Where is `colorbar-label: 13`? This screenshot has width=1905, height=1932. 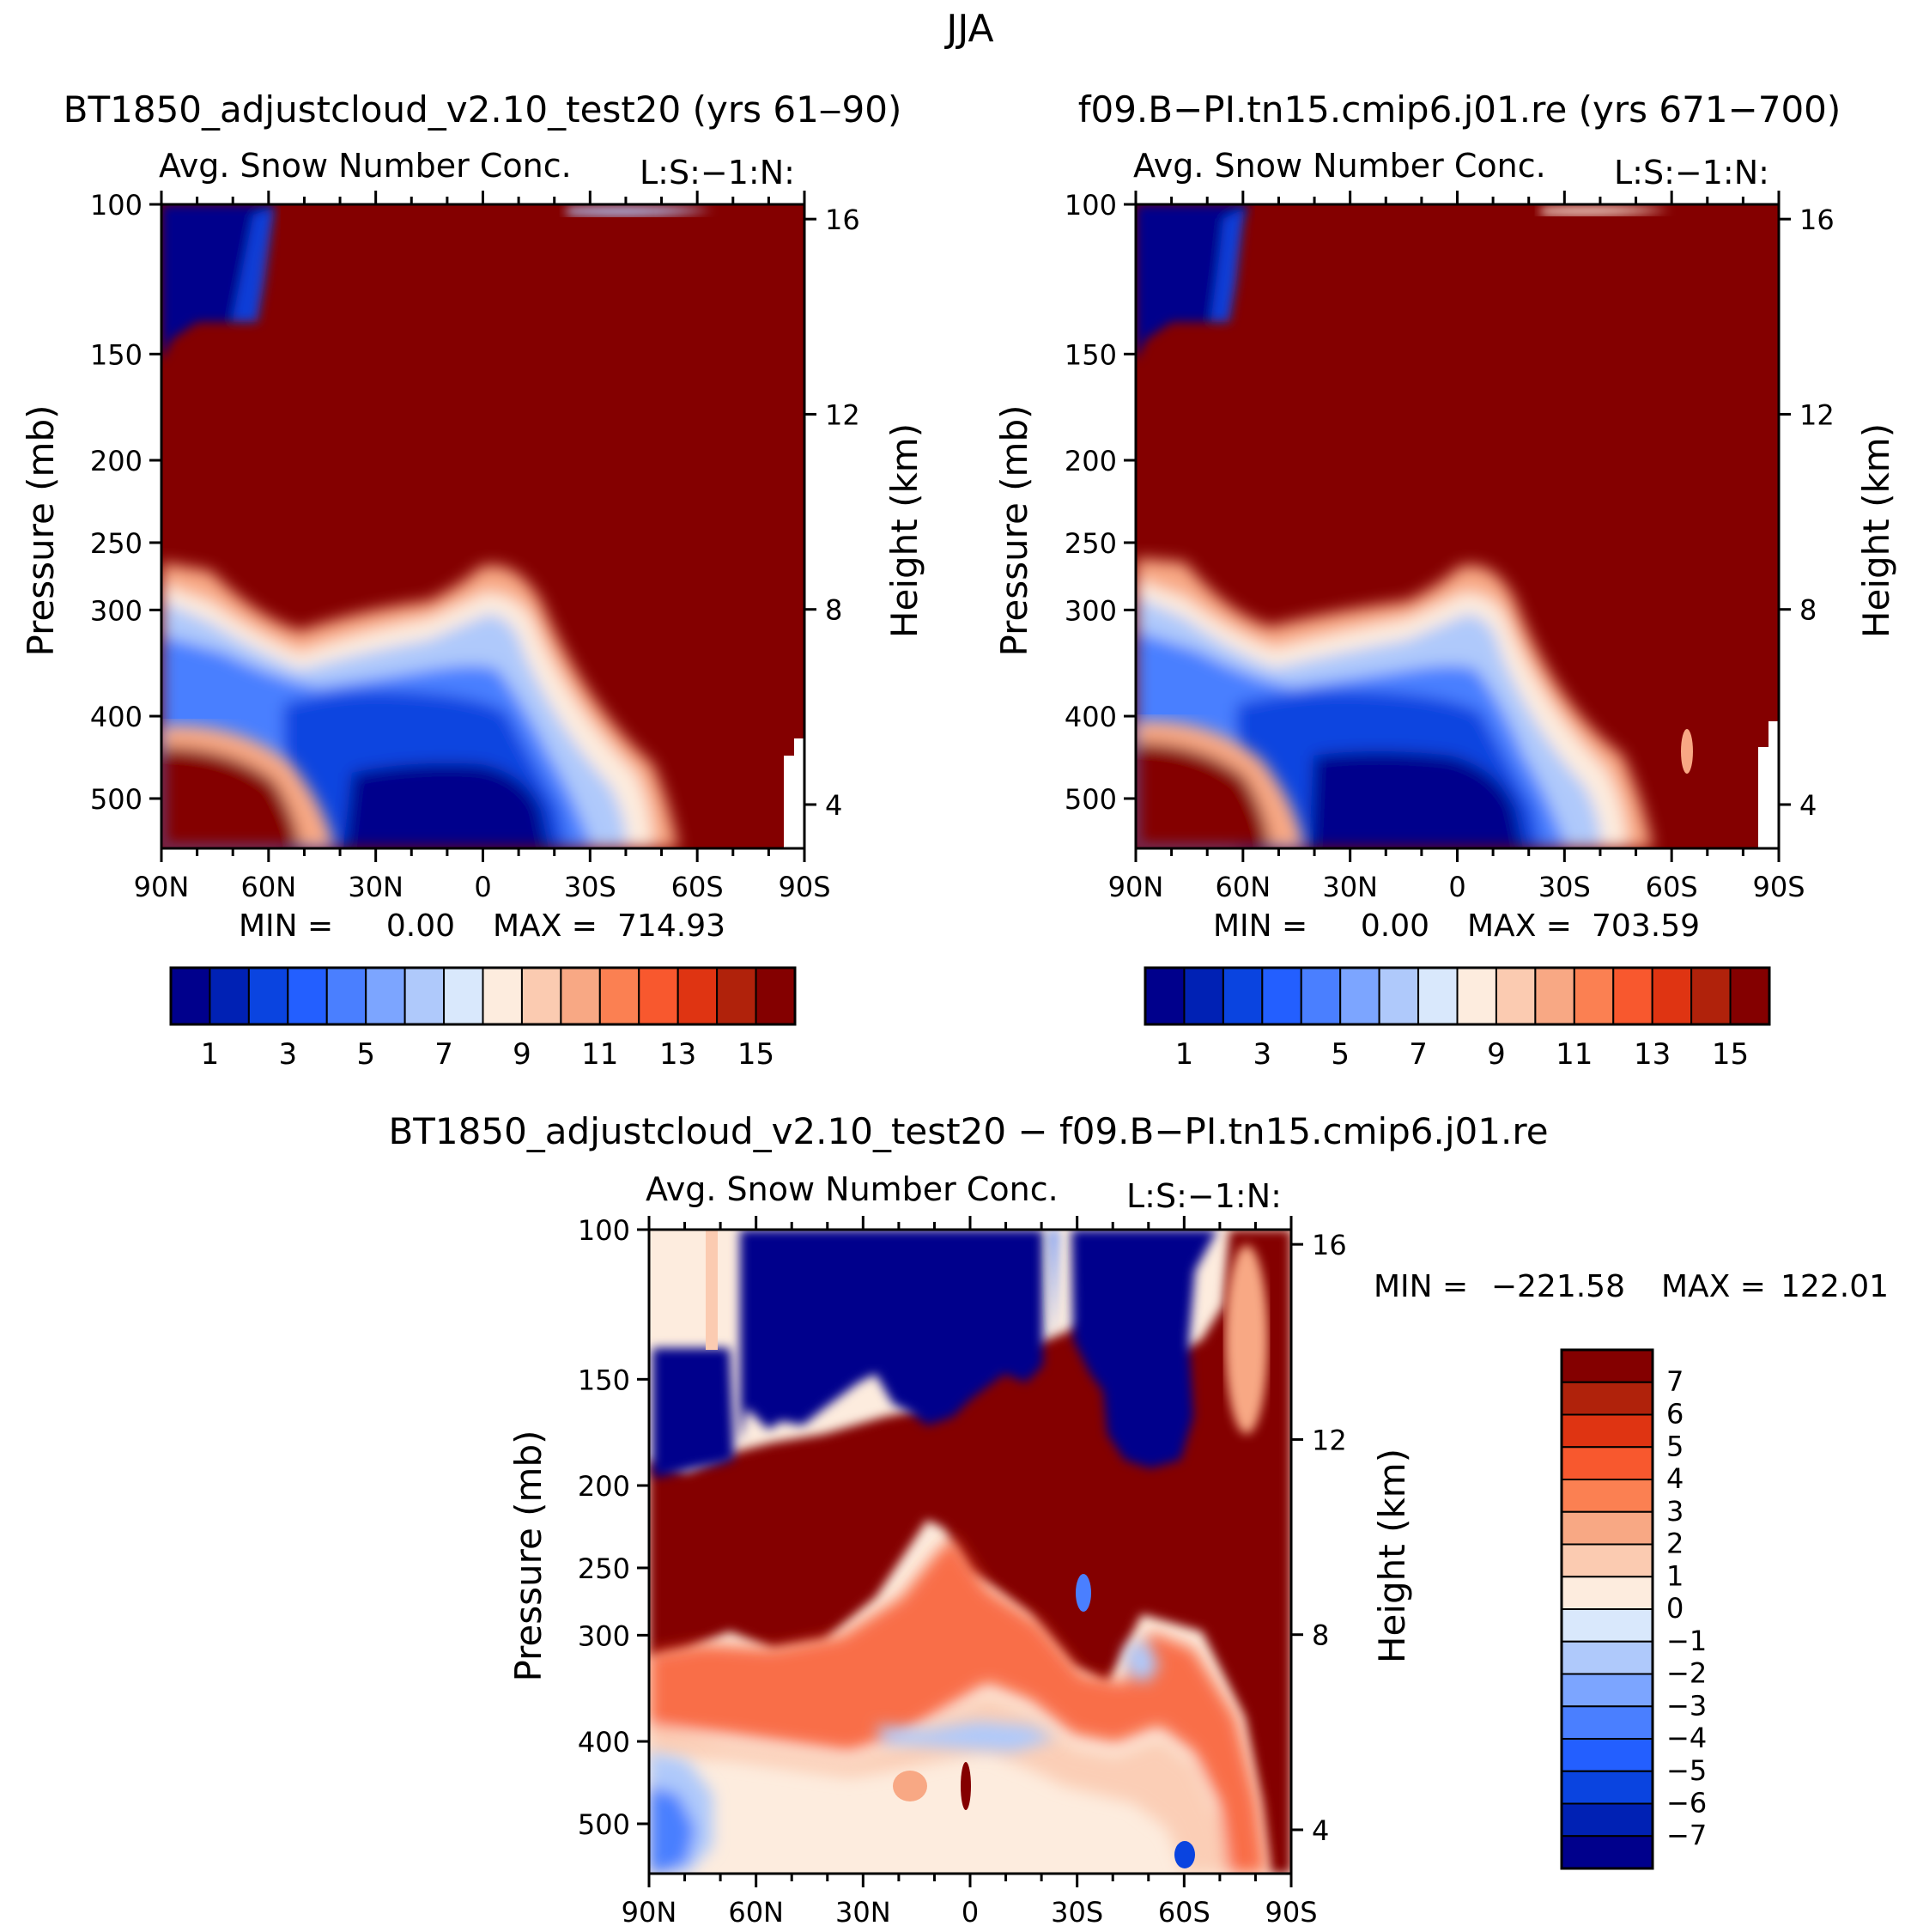 colorbar-label: 13 is located at coordinates (677, 1054).